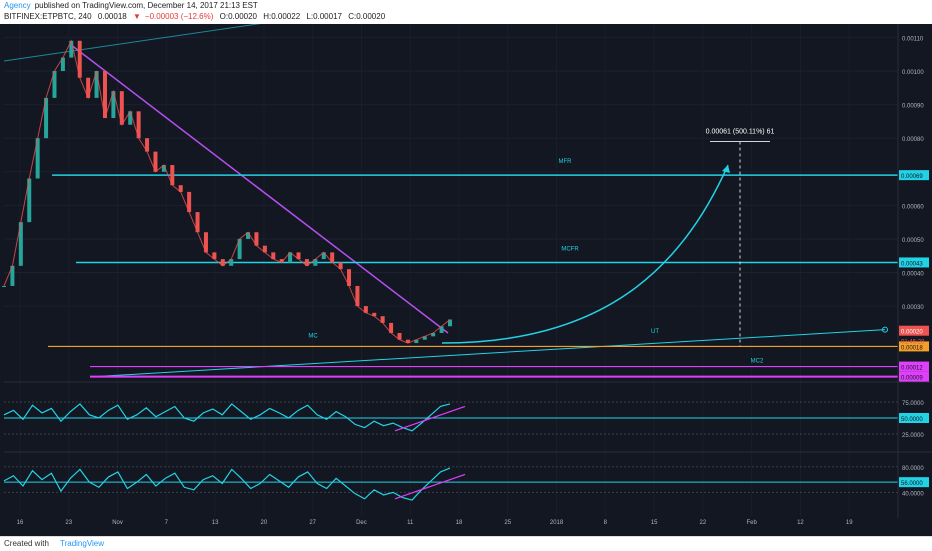 This screenshot has height=551, width=932. Describe the element at coordinates (82, 543) in the screenshot. I see `tradingview-logo: TradingView` at that location.